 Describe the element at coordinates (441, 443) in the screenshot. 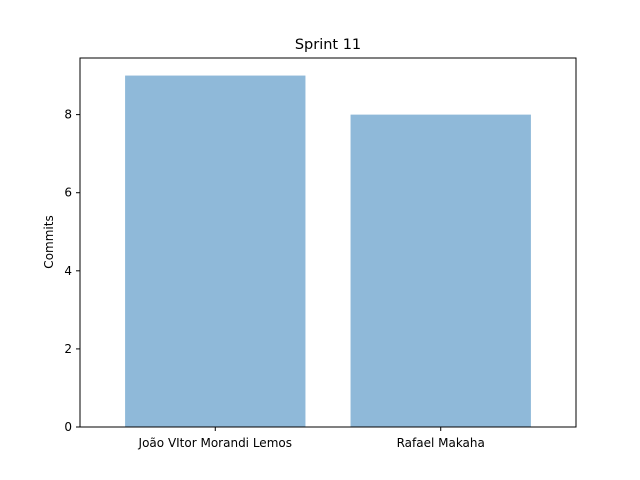

I see `x-tick-label: Rafael Makaha` at that location.